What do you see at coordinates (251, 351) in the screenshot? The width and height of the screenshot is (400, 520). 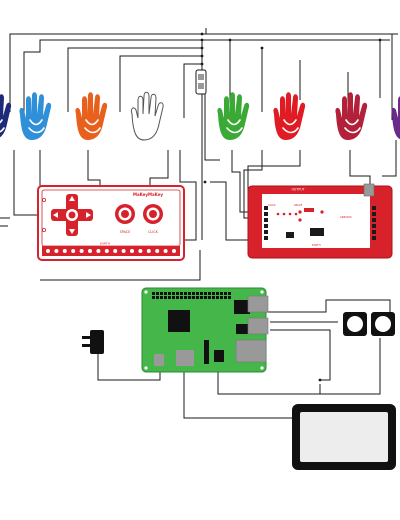 I see `ethernet-port` at bounding box center [251, 351].